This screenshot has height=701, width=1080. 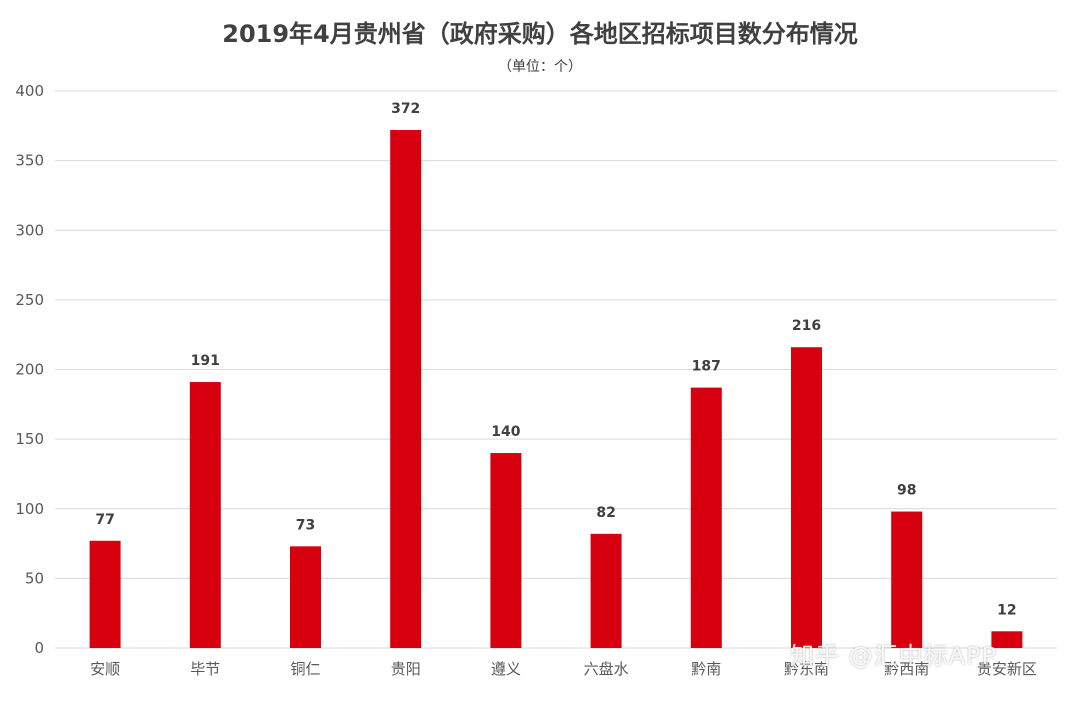 I want to click on x-tick-label: 铜仁, so click(x=305, y=669).